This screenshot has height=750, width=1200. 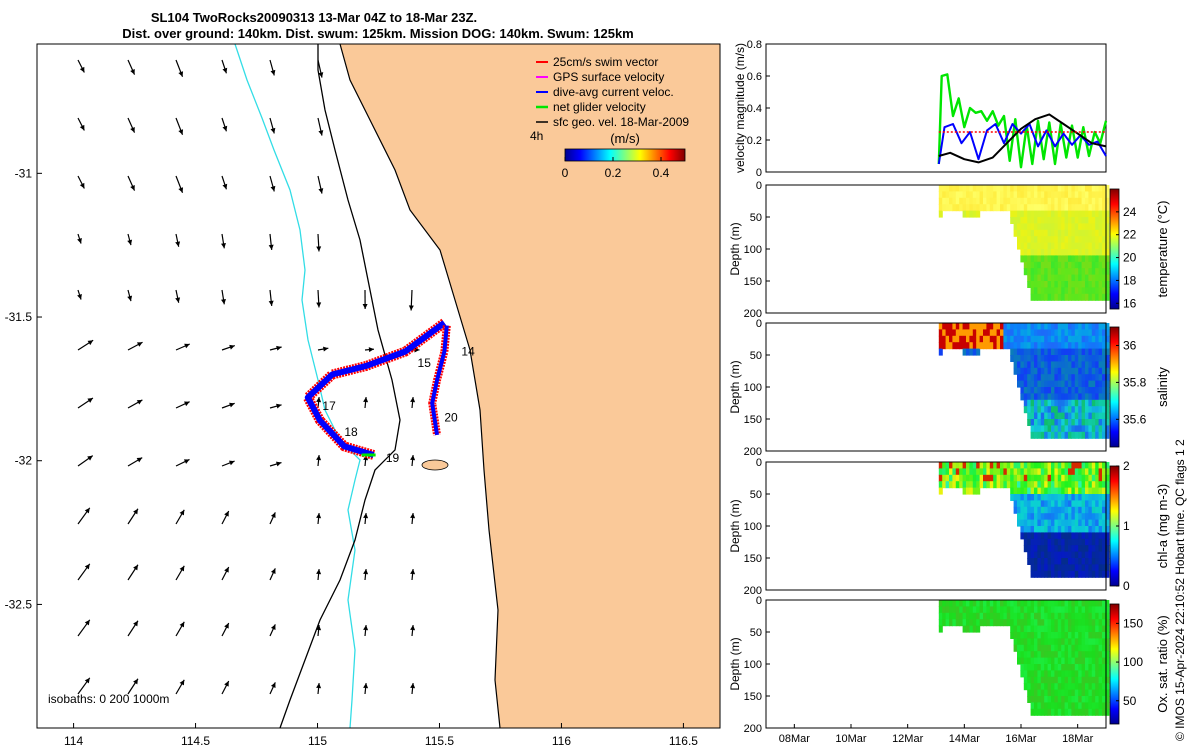 I want to click on velocity-series-line, so click(x=1022, y=138).